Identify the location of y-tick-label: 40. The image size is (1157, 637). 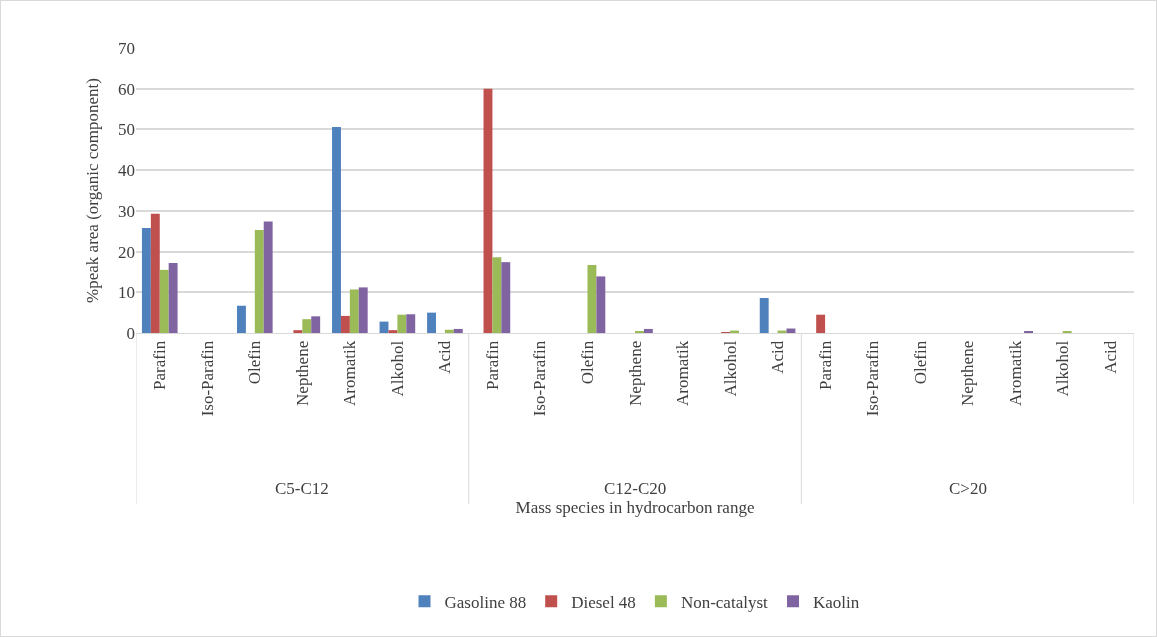
(126, 171).